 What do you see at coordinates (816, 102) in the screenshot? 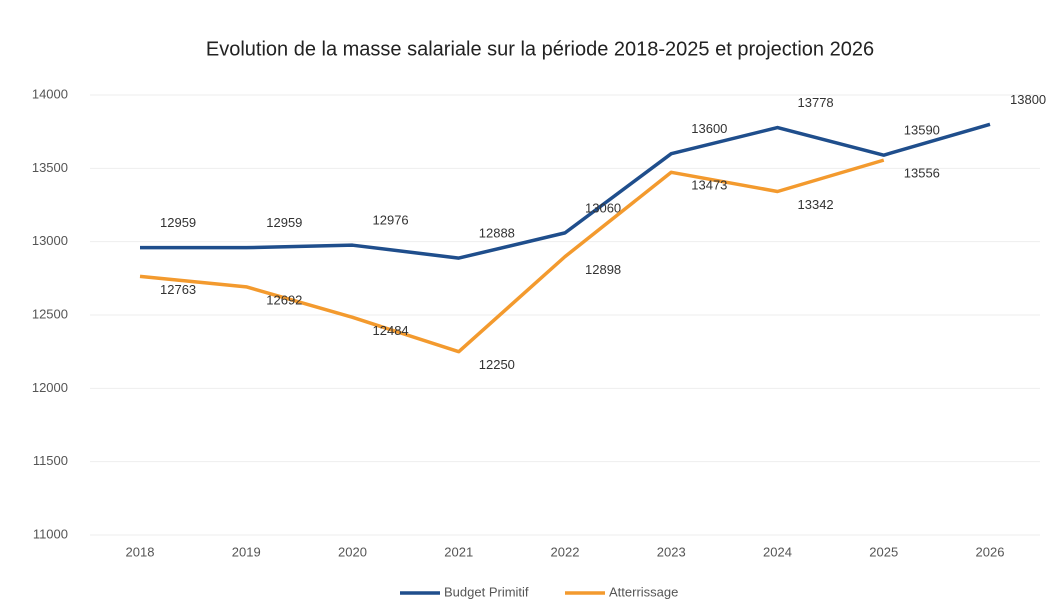
I see `data-label: 13778` at bounding box center [816, 102].